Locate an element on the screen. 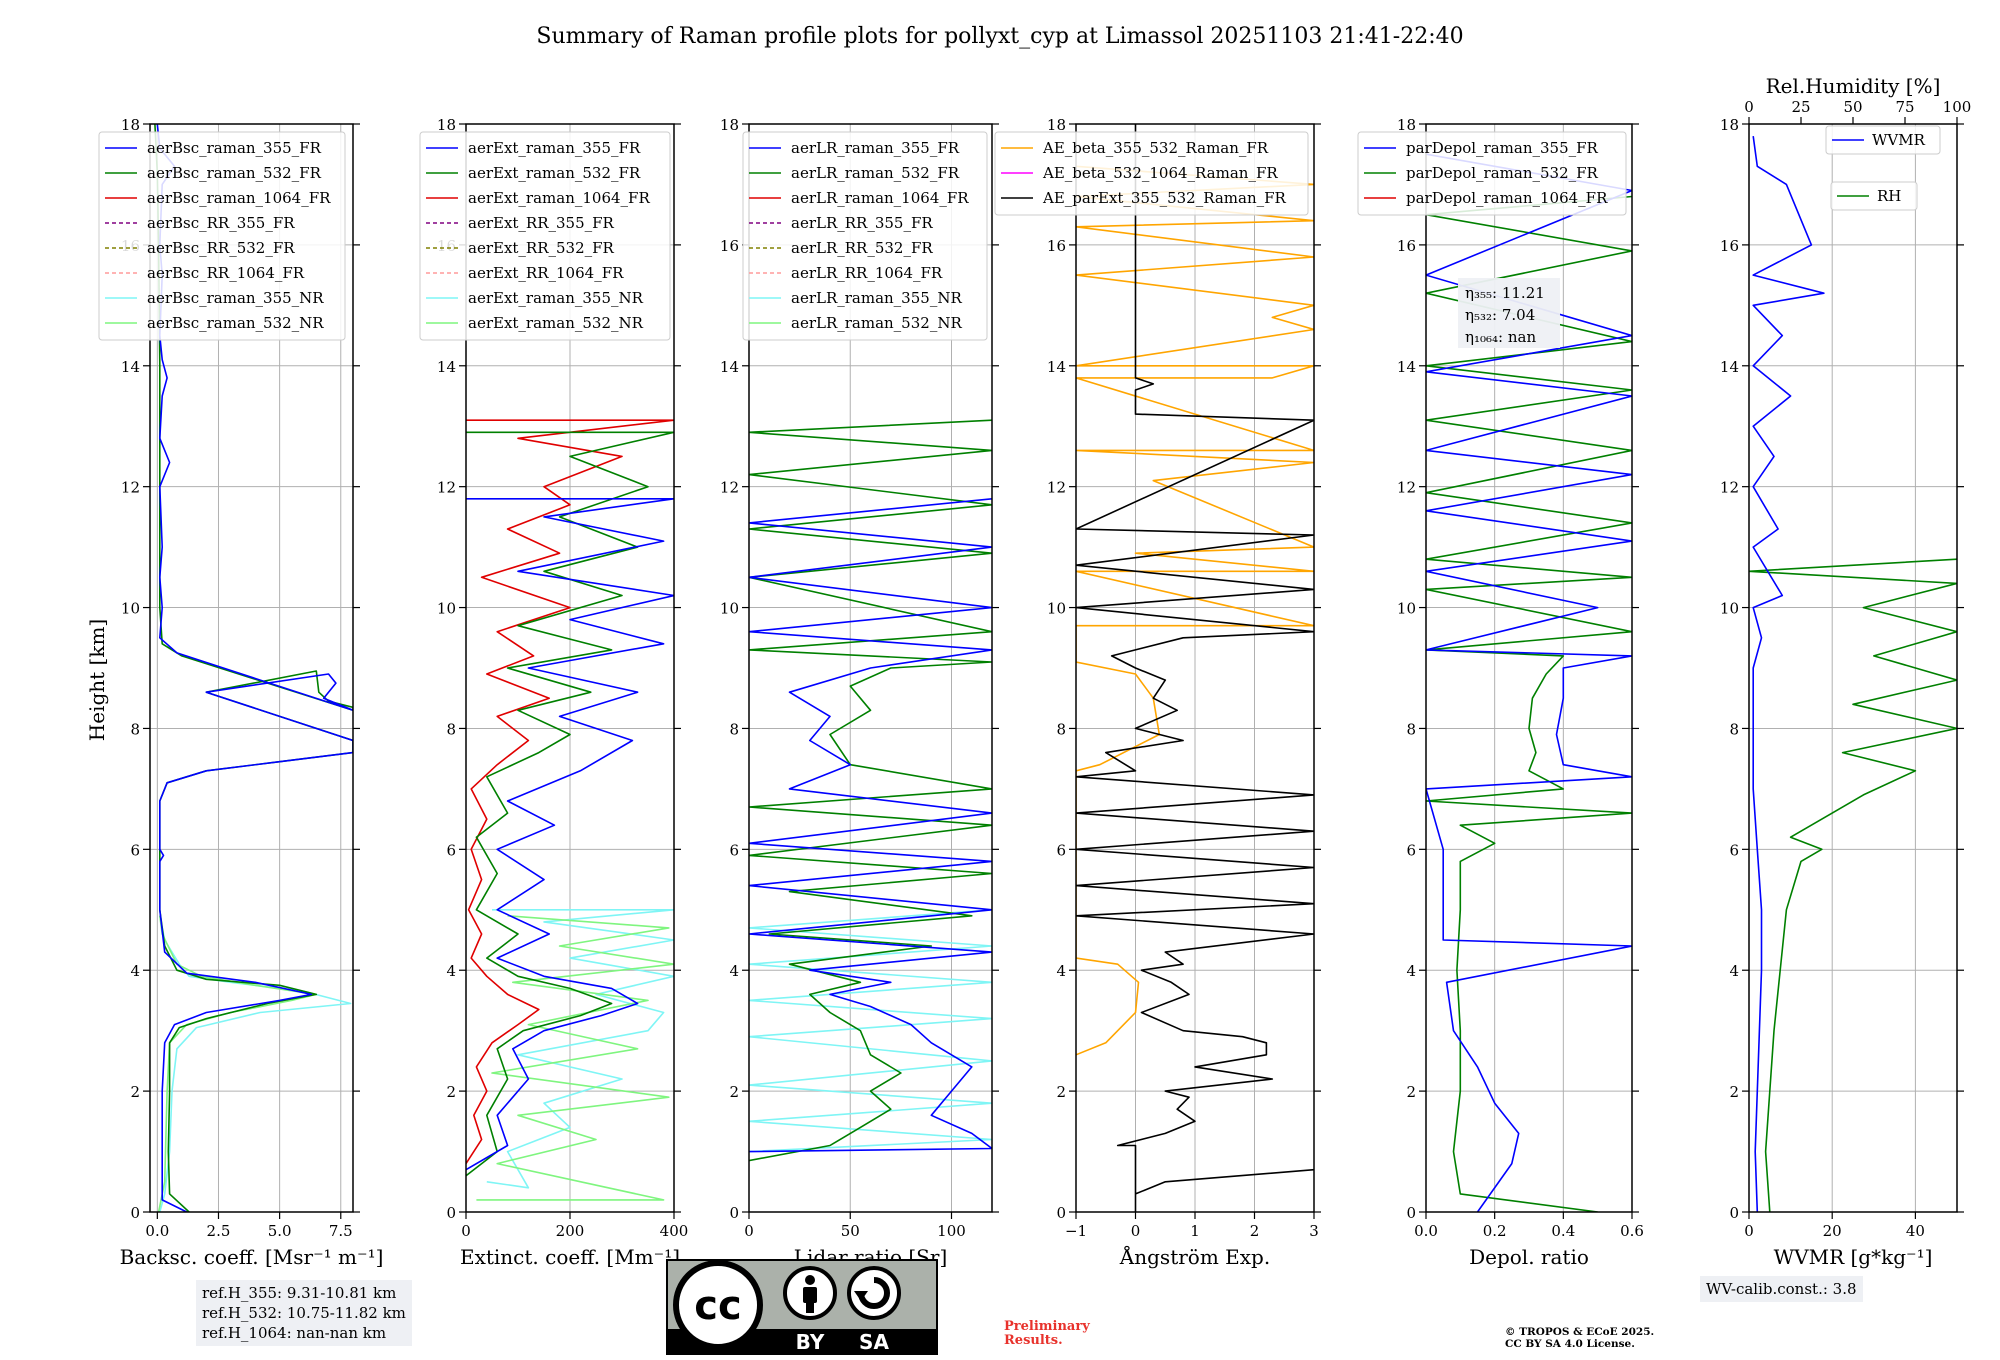 This screenshot has width=2000, height=1360. y-tick-label: 16 is located at coordinates (1729, 246).